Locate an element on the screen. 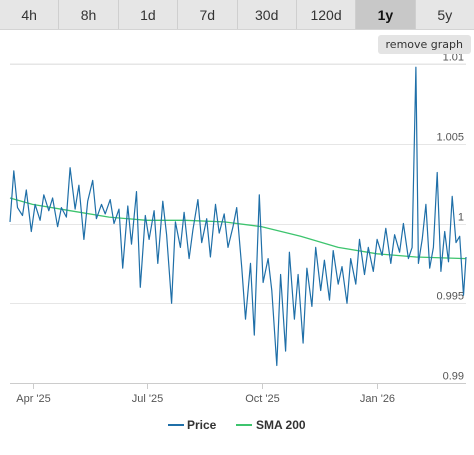  range-tab-120d: 120d is located at coordinates (327, 14).